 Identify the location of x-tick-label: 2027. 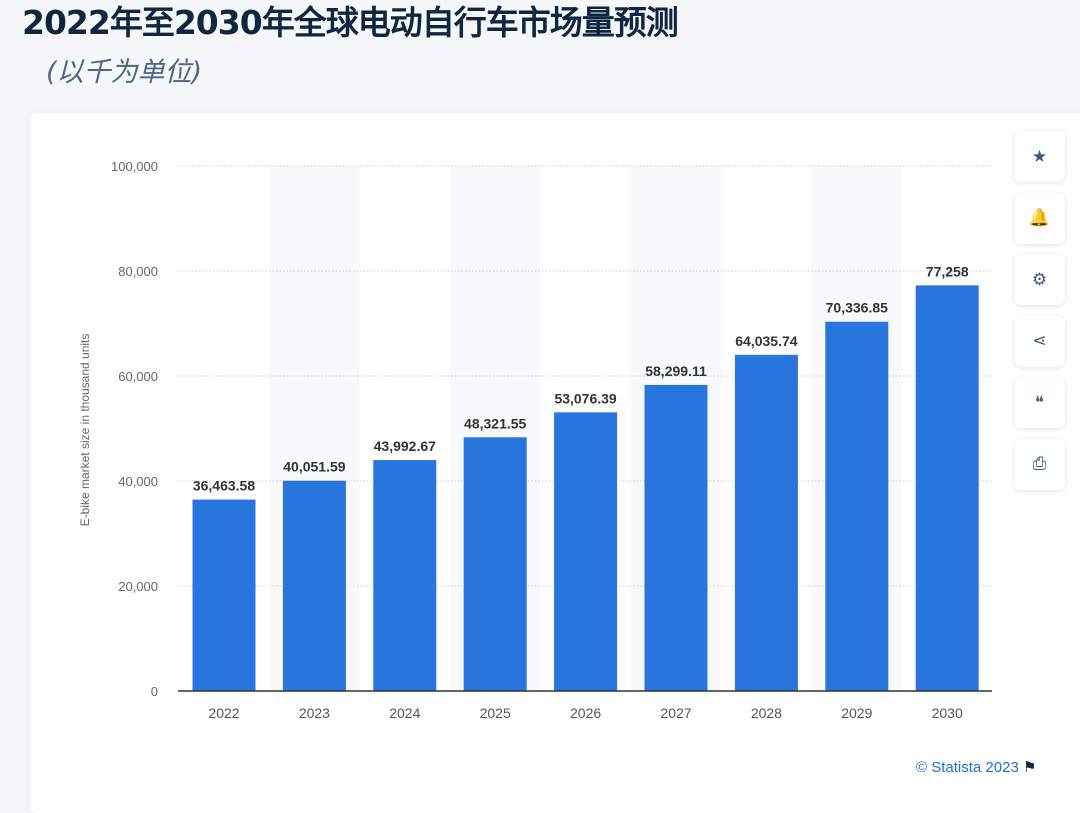
(675, 713).